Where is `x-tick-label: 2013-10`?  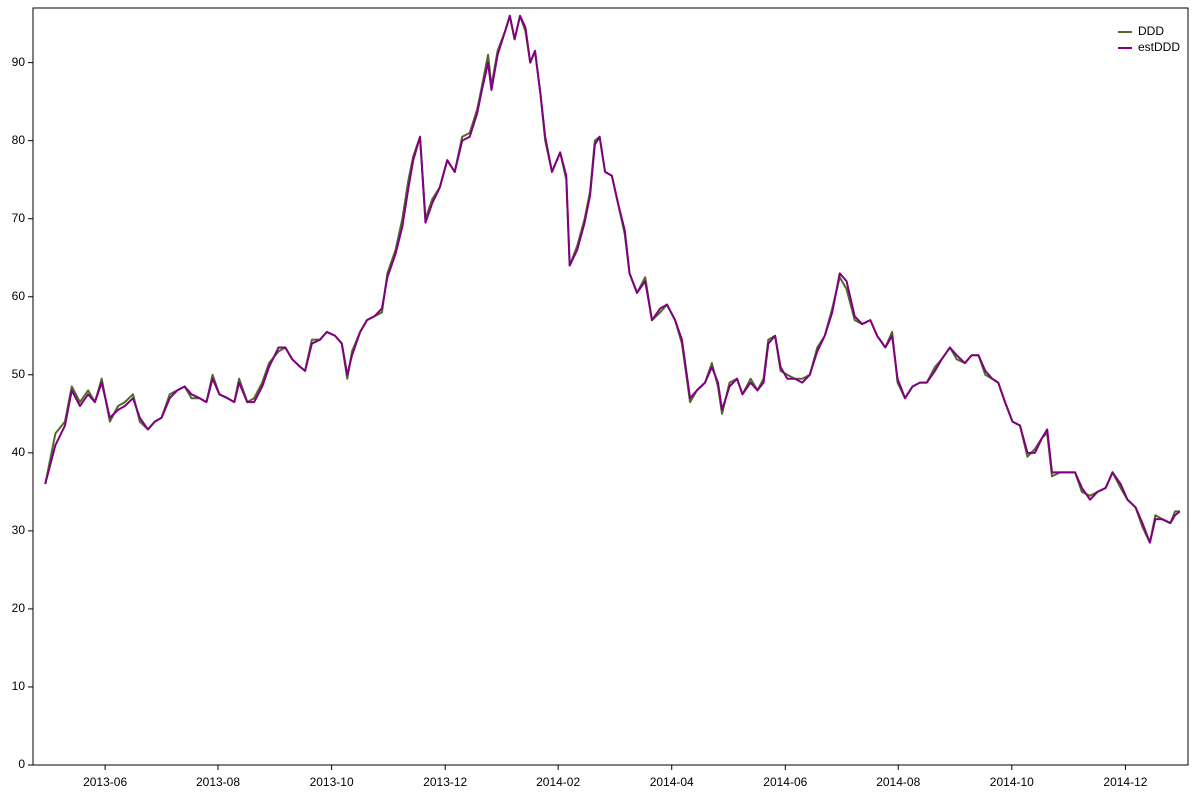 x-tick-label: 2013-10 is located at coordinates (332, 782).